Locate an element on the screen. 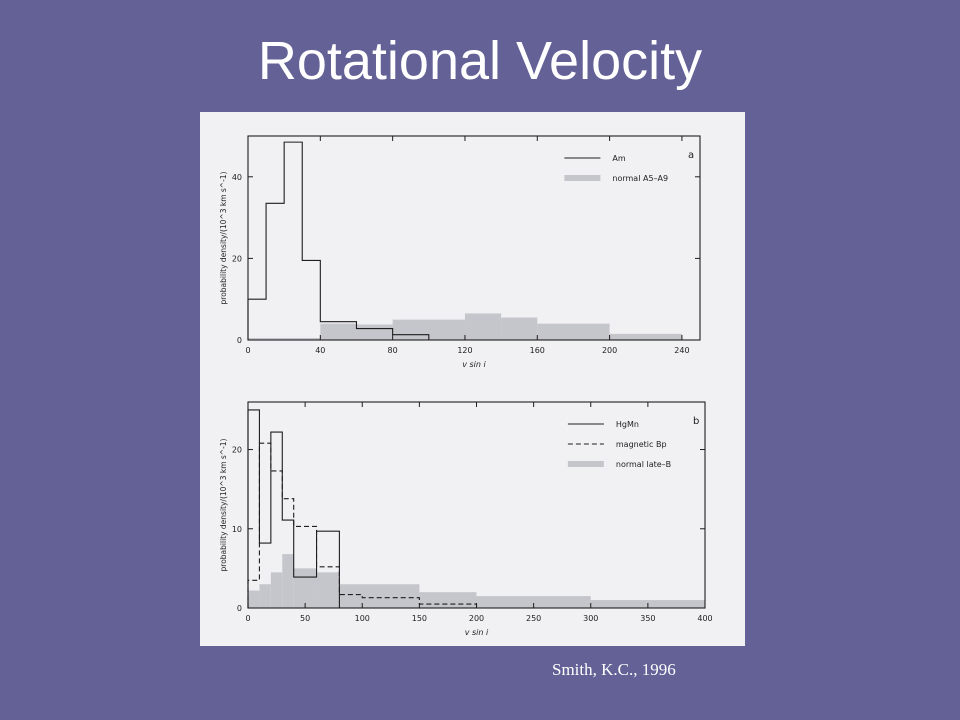 This screenshot has width=960, height=720. panel-label: b is located at coordinates (696, 421).